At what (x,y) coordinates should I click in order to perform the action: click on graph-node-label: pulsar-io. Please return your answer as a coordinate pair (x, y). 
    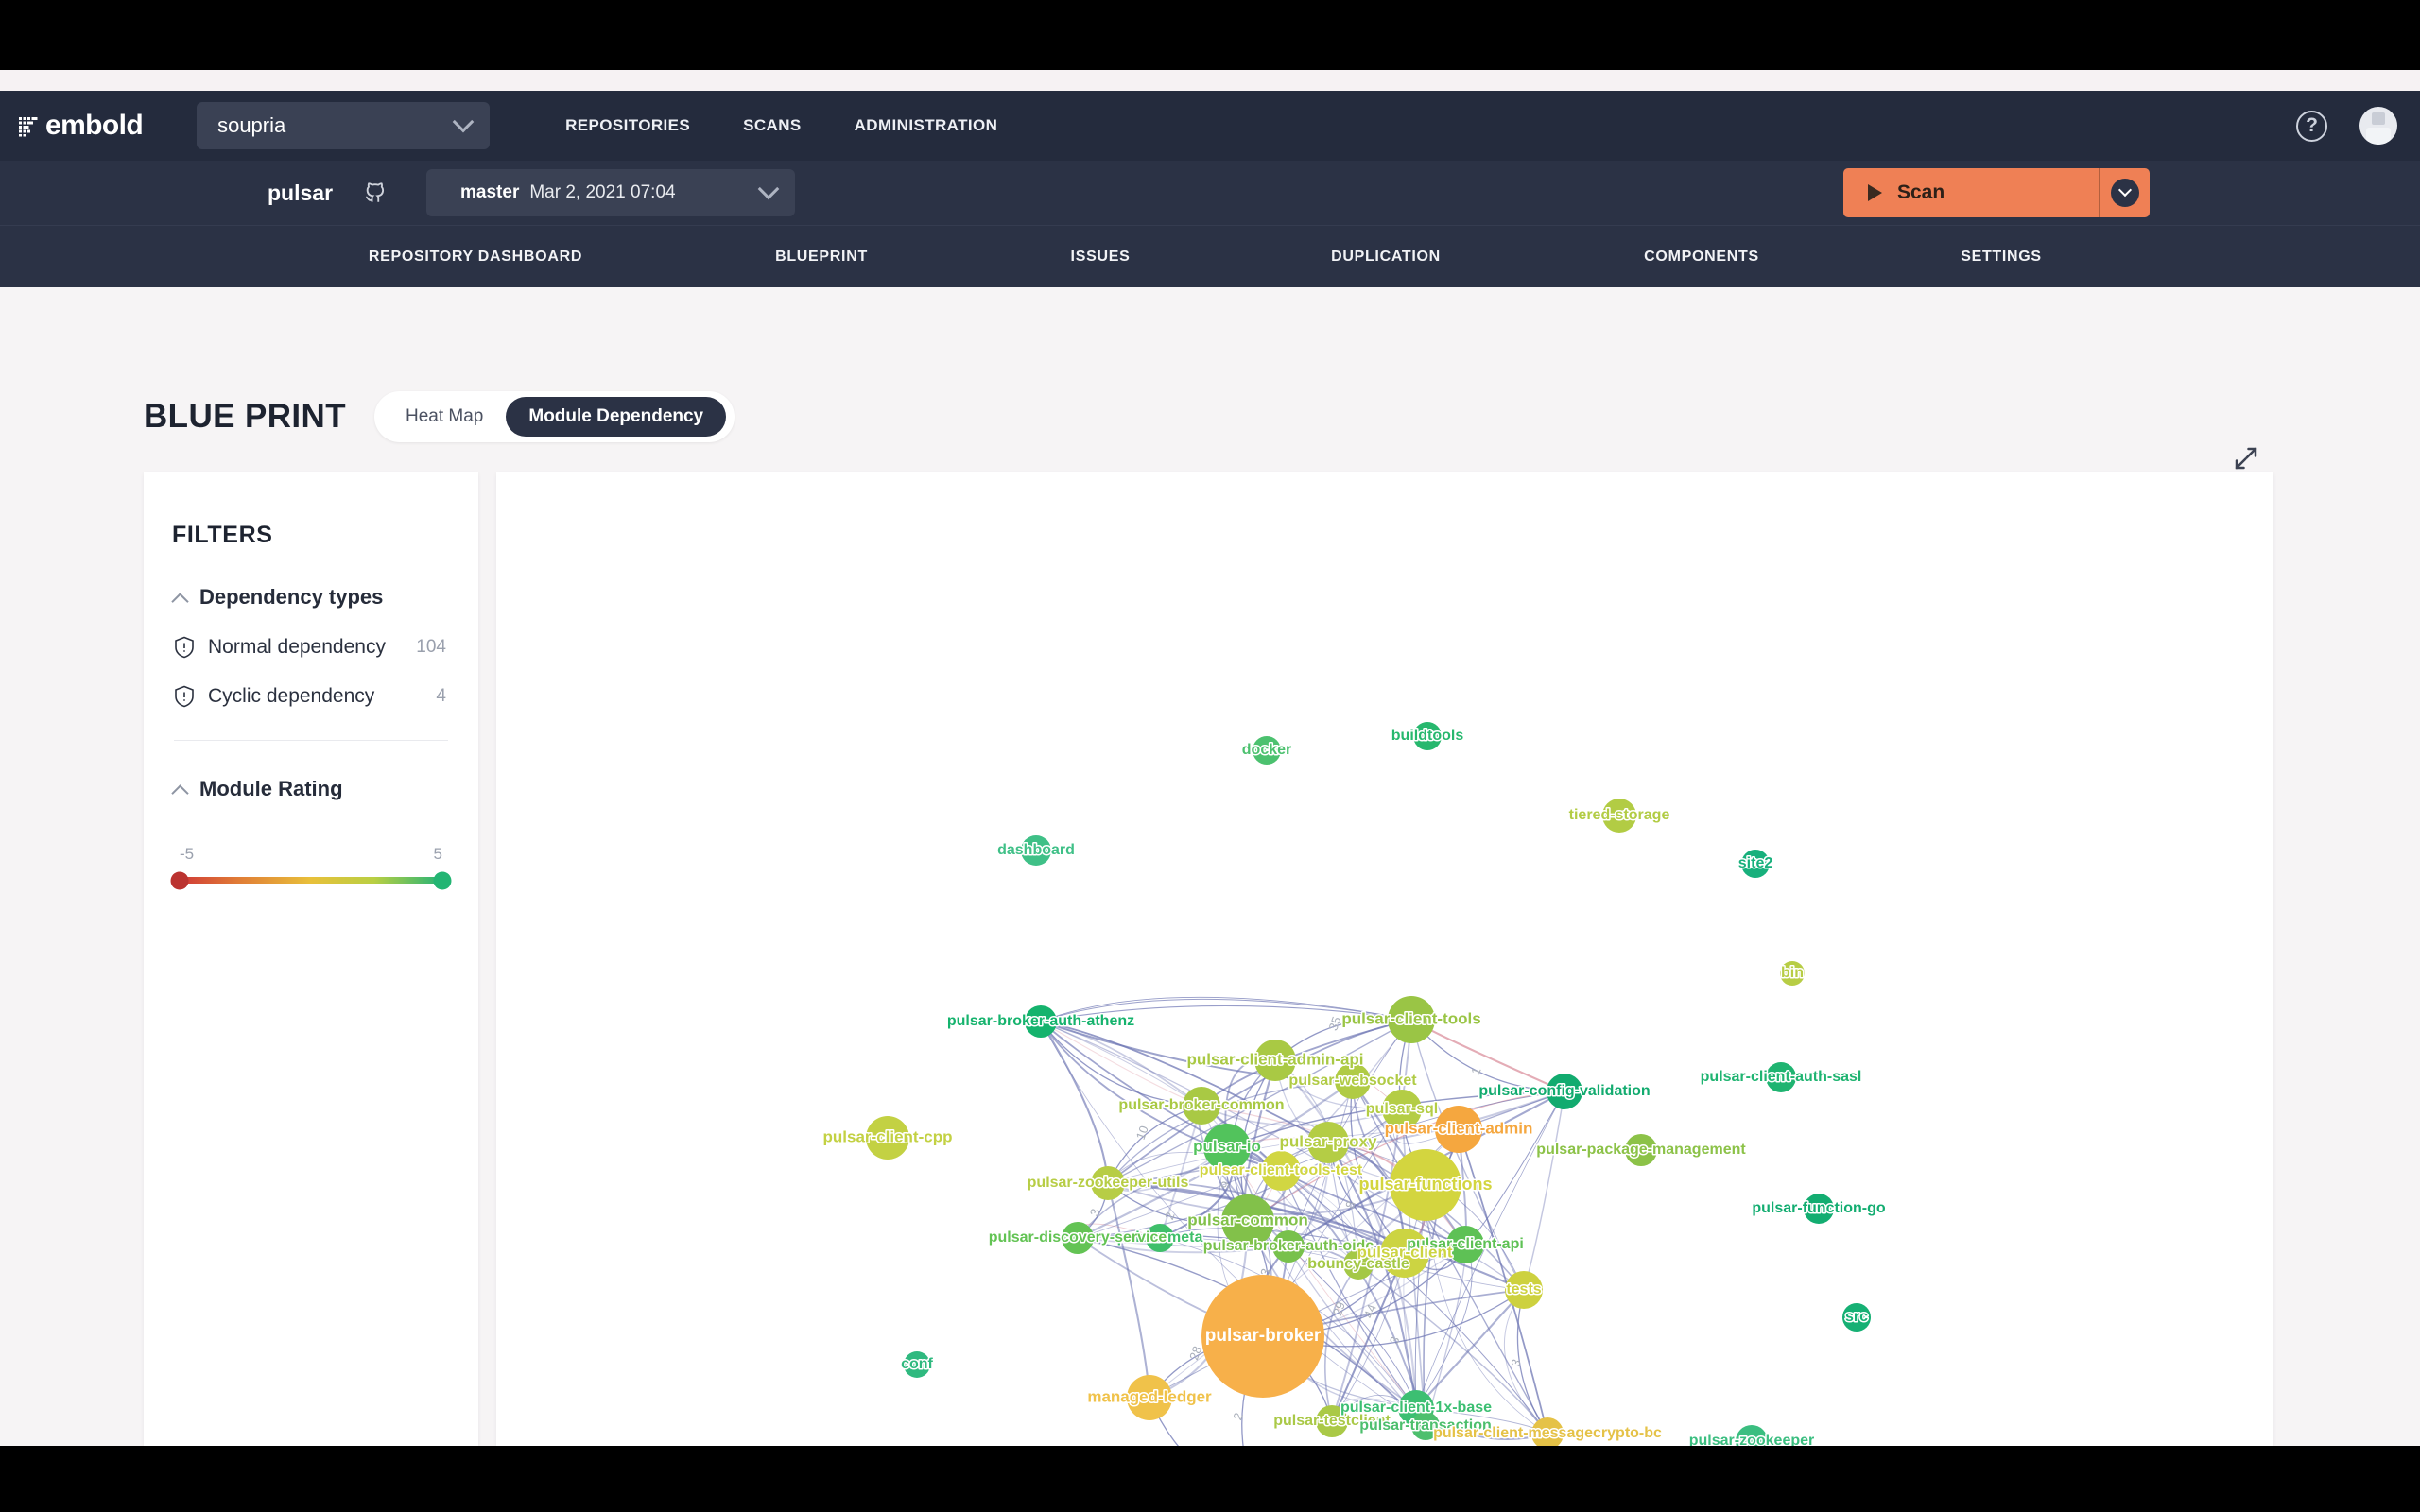
    Looking at the image, I should click on (1227, 1146).